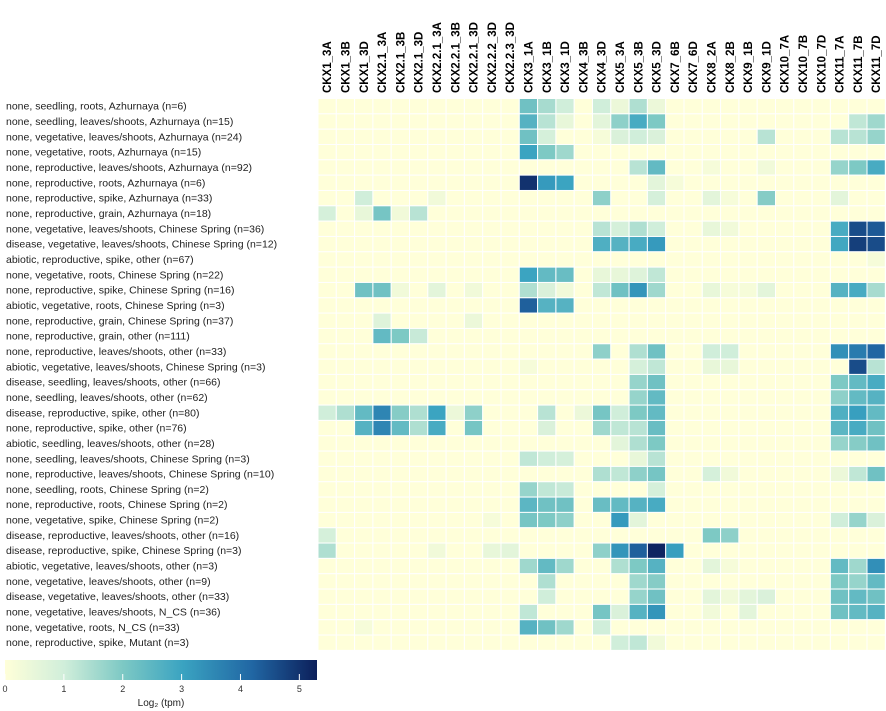  I want to click on column-label: CKX9_1D, so click(767, 67).